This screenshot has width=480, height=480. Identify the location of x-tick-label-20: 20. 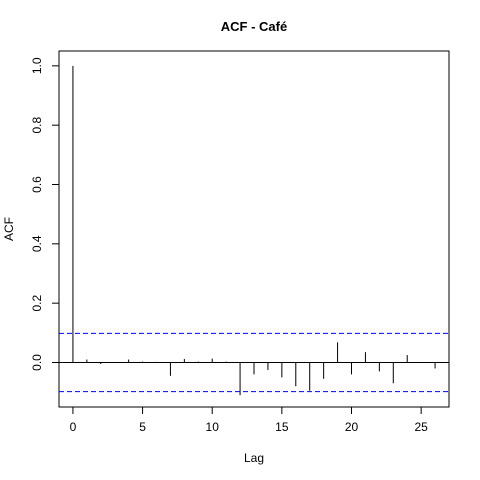
(352, 427).